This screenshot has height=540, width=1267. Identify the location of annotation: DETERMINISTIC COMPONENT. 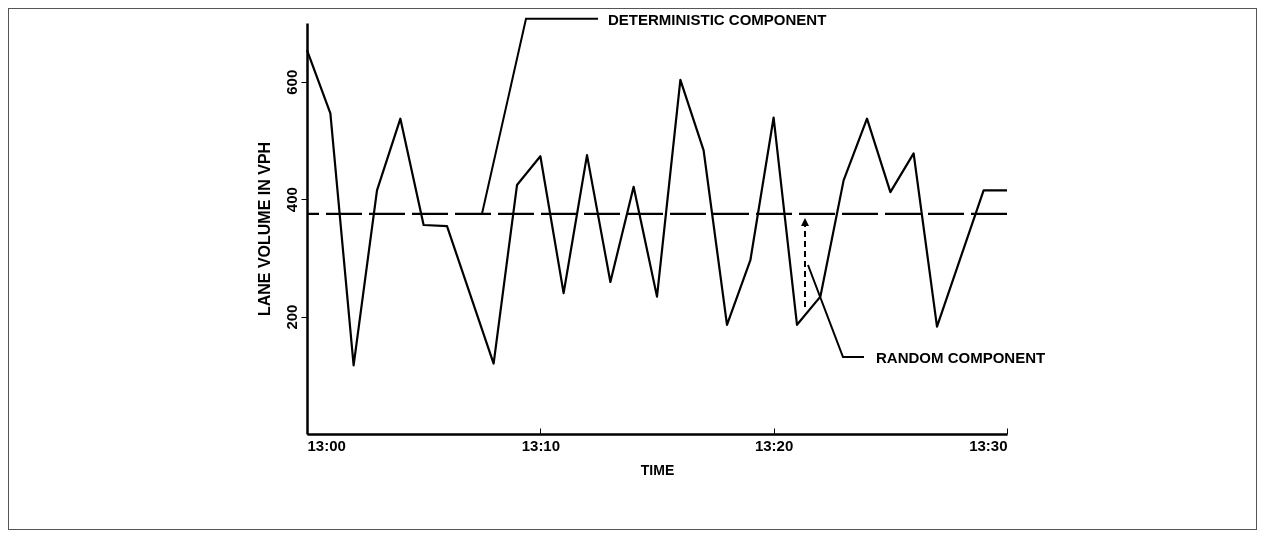
(717, 19).